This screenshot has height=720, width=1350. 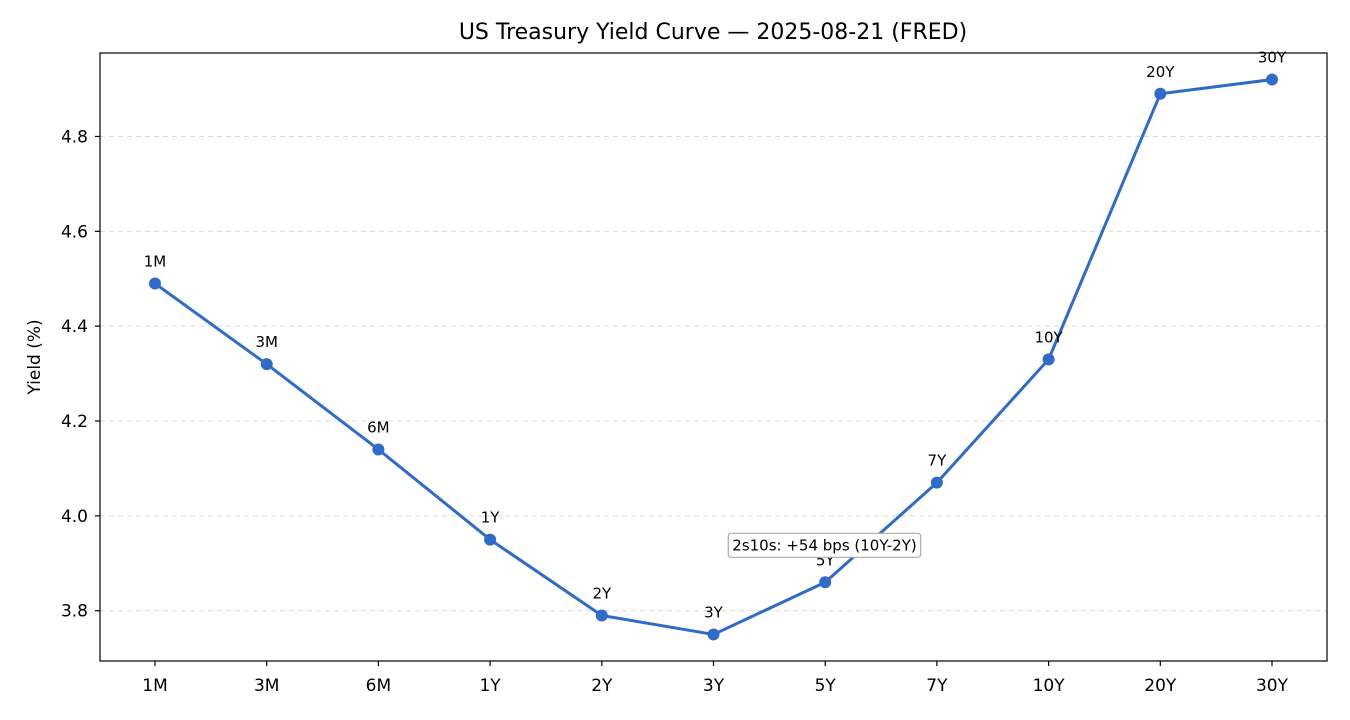 I want to click on data-label: 6M, so click(x=378, y=427).